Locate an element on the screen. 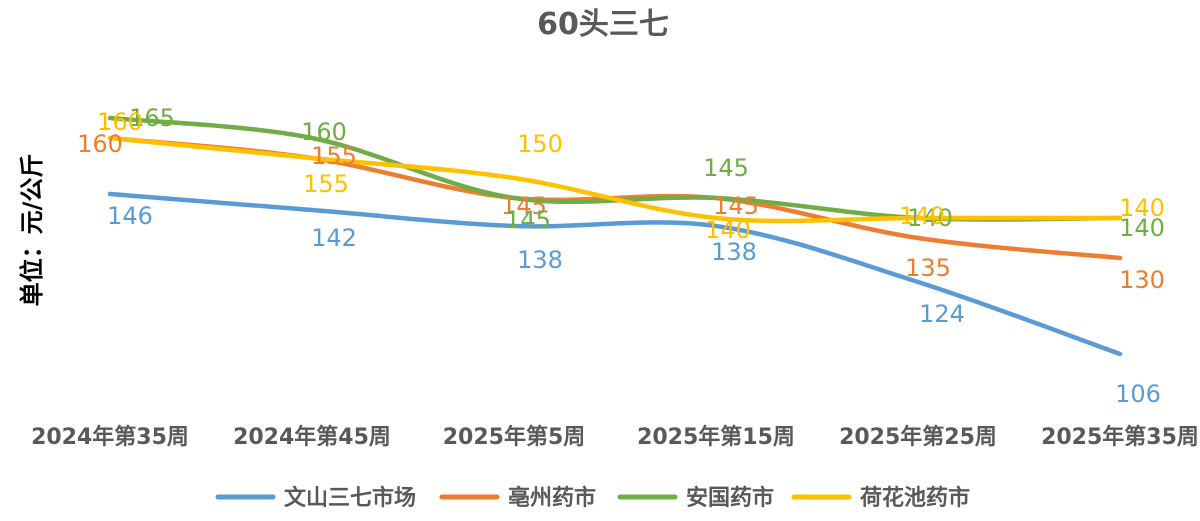 The height and width of the screenshot is (521, 1200). data-label: 124 is located at coordinates (942, 314).